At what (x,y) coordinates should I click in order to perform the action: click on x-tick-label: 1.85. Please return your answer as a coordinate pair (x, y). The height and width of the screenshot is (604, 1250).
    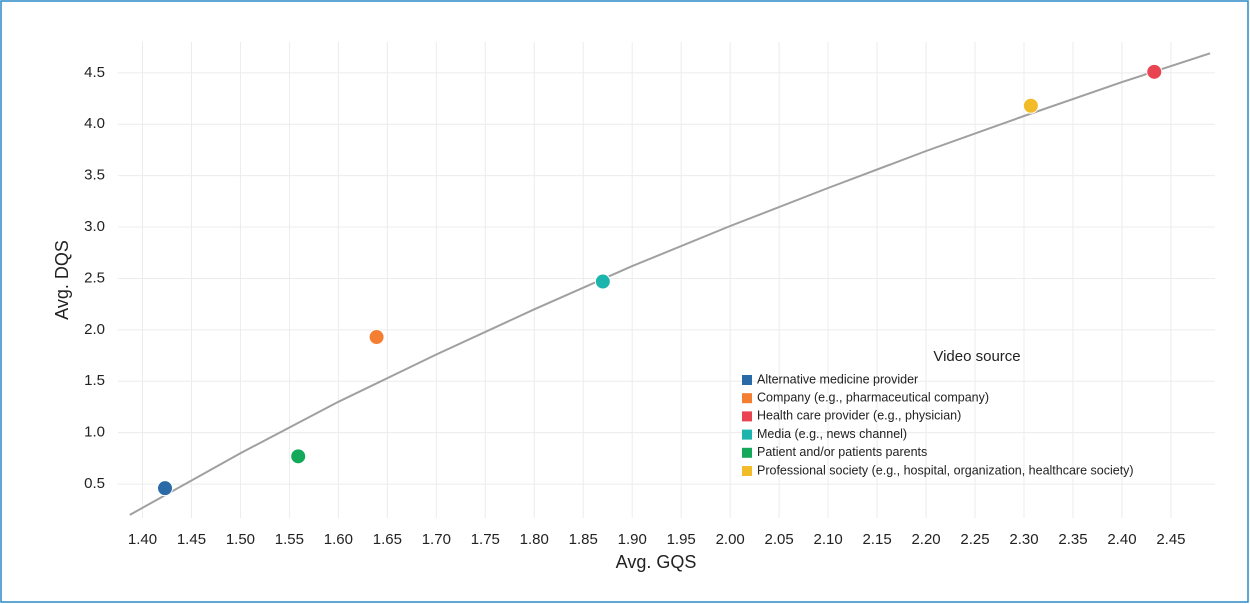
    Looking at the image, I should click on (583, 539).